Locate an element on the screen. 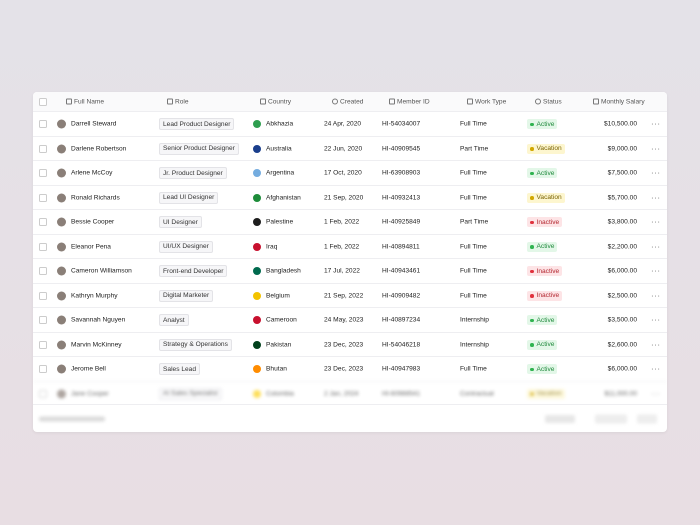  role-chip: AI Sales Specialist is located at coordinates (190, 393).